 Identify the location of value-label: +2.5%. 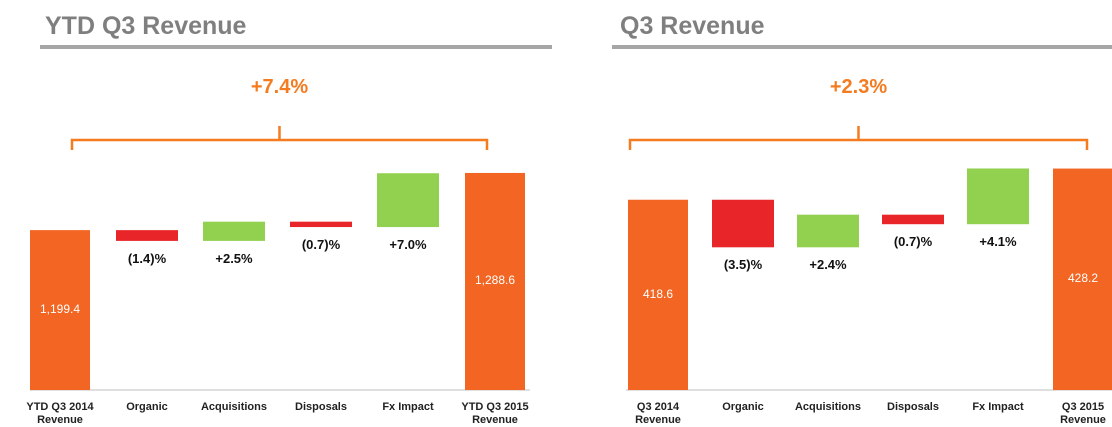
(234, 258).